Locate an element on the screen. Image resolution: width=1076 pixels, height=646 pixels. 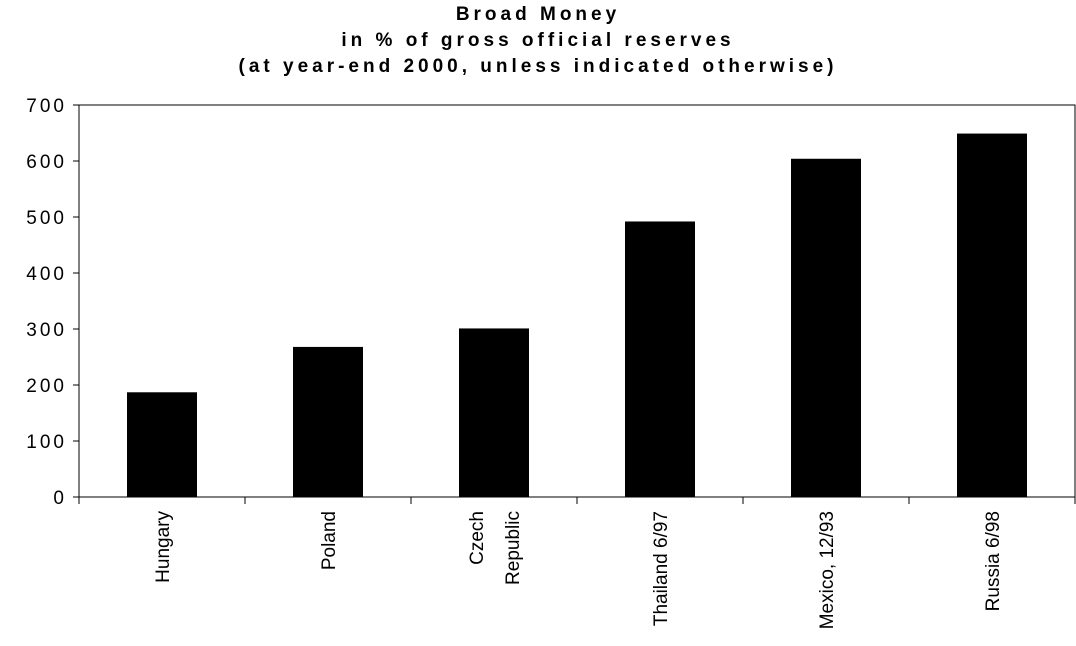
y-tick-label: 100 is located at coordinates (46, 442).